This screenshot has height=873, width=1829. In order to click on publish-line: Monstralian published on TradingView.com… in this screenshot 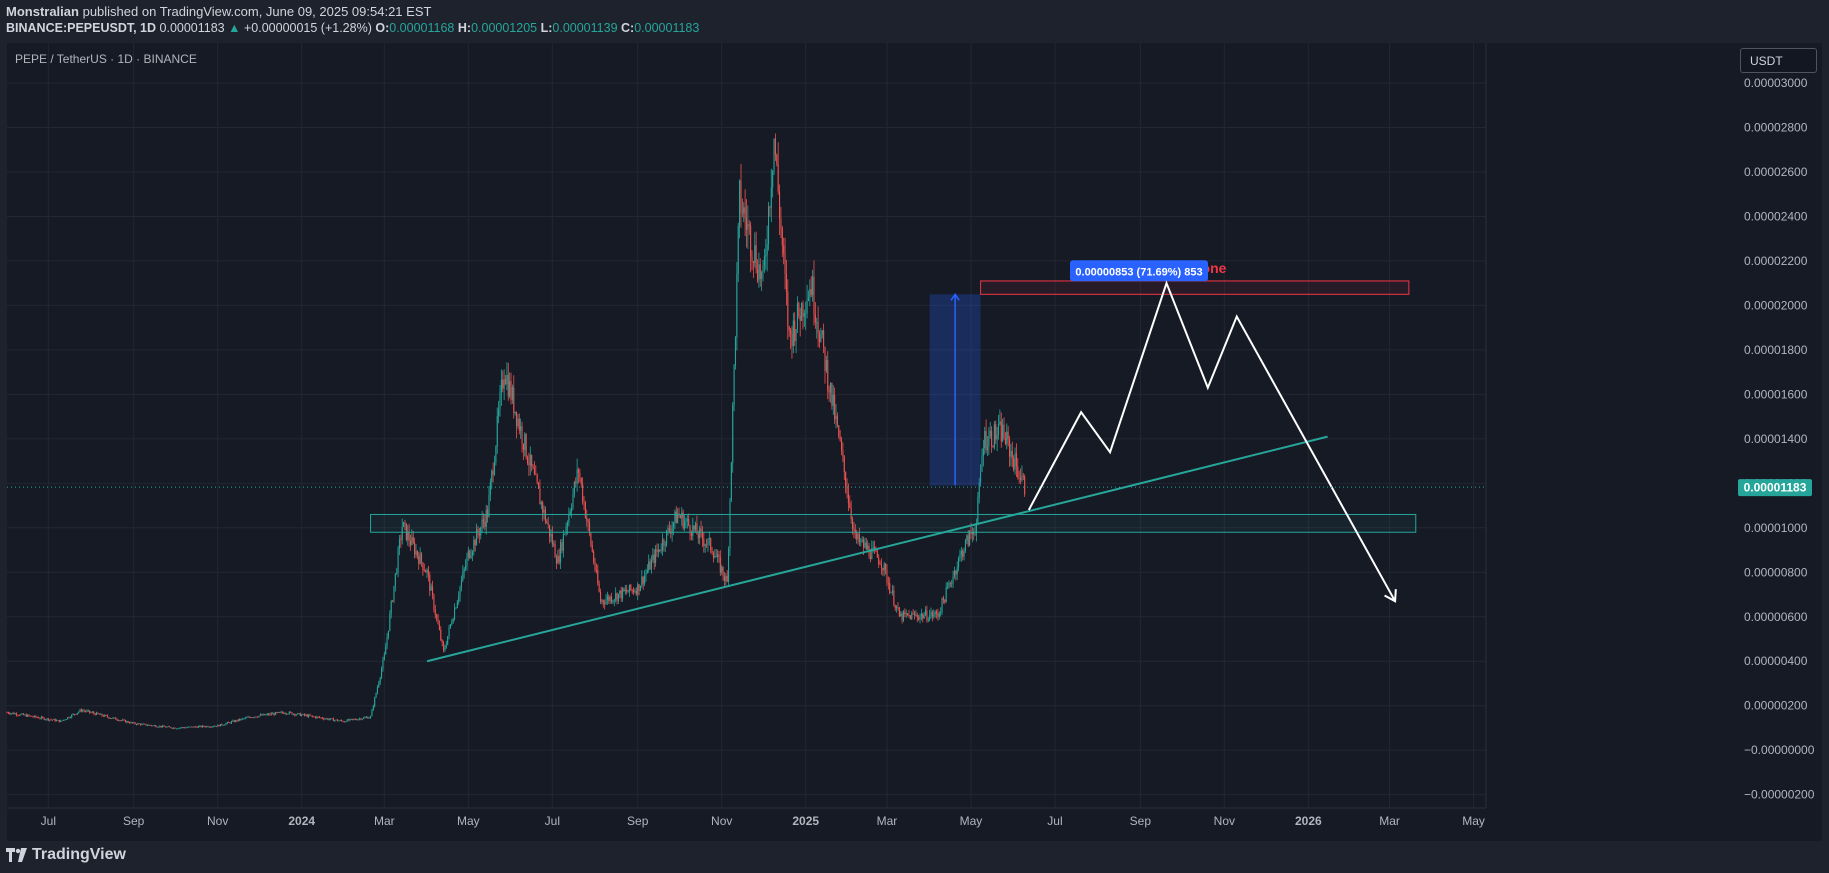, I will do `click(218, 11)`.